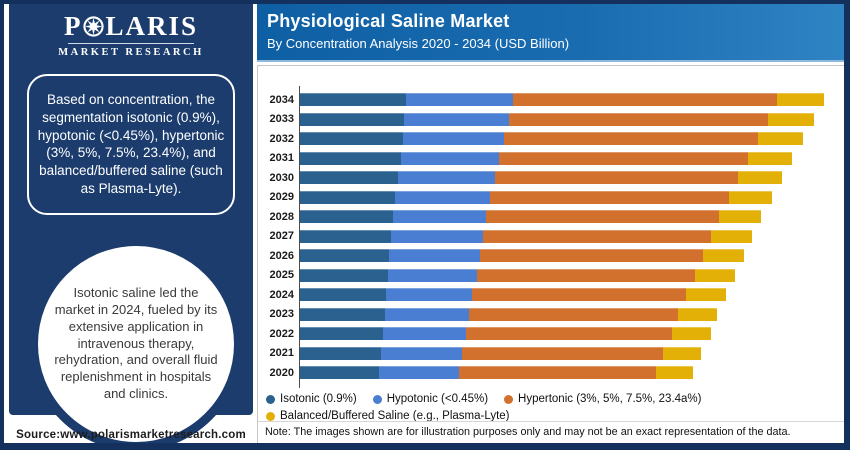  I want to click on year-label: 2029, so click(281, 197).